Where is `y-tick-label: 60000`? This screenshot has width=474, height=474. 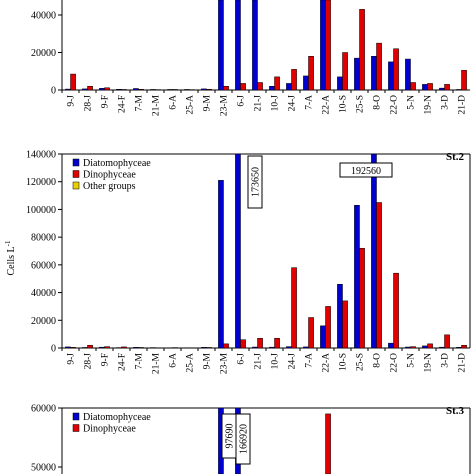
y-tick-label: 60000 is located at coordinates (43, 409).